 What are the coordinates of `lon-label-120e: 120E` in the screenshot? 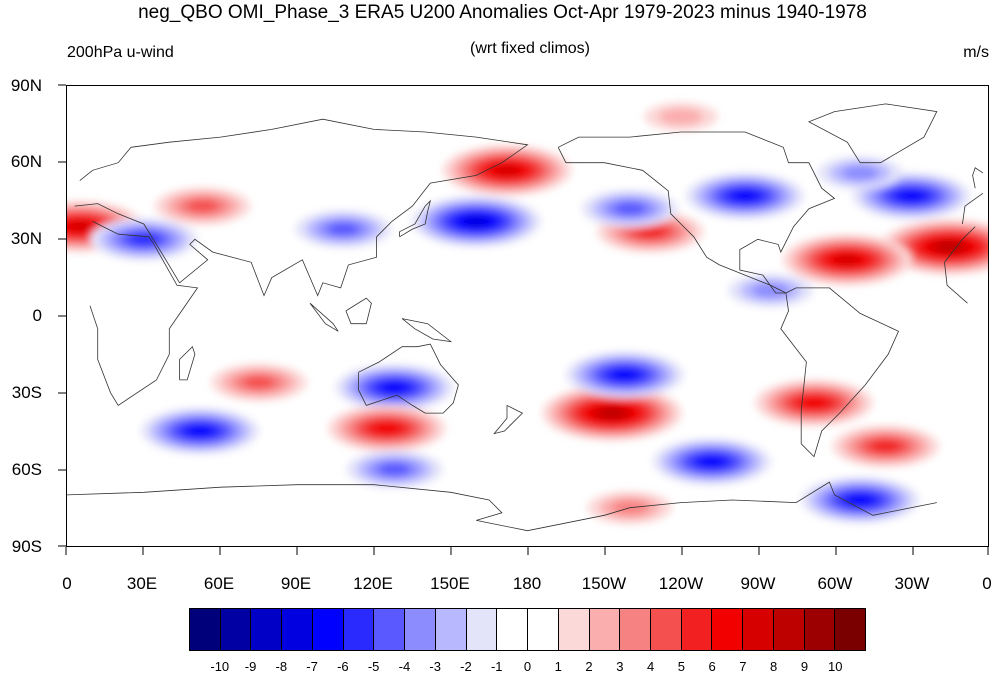 It's located at (373, 583).